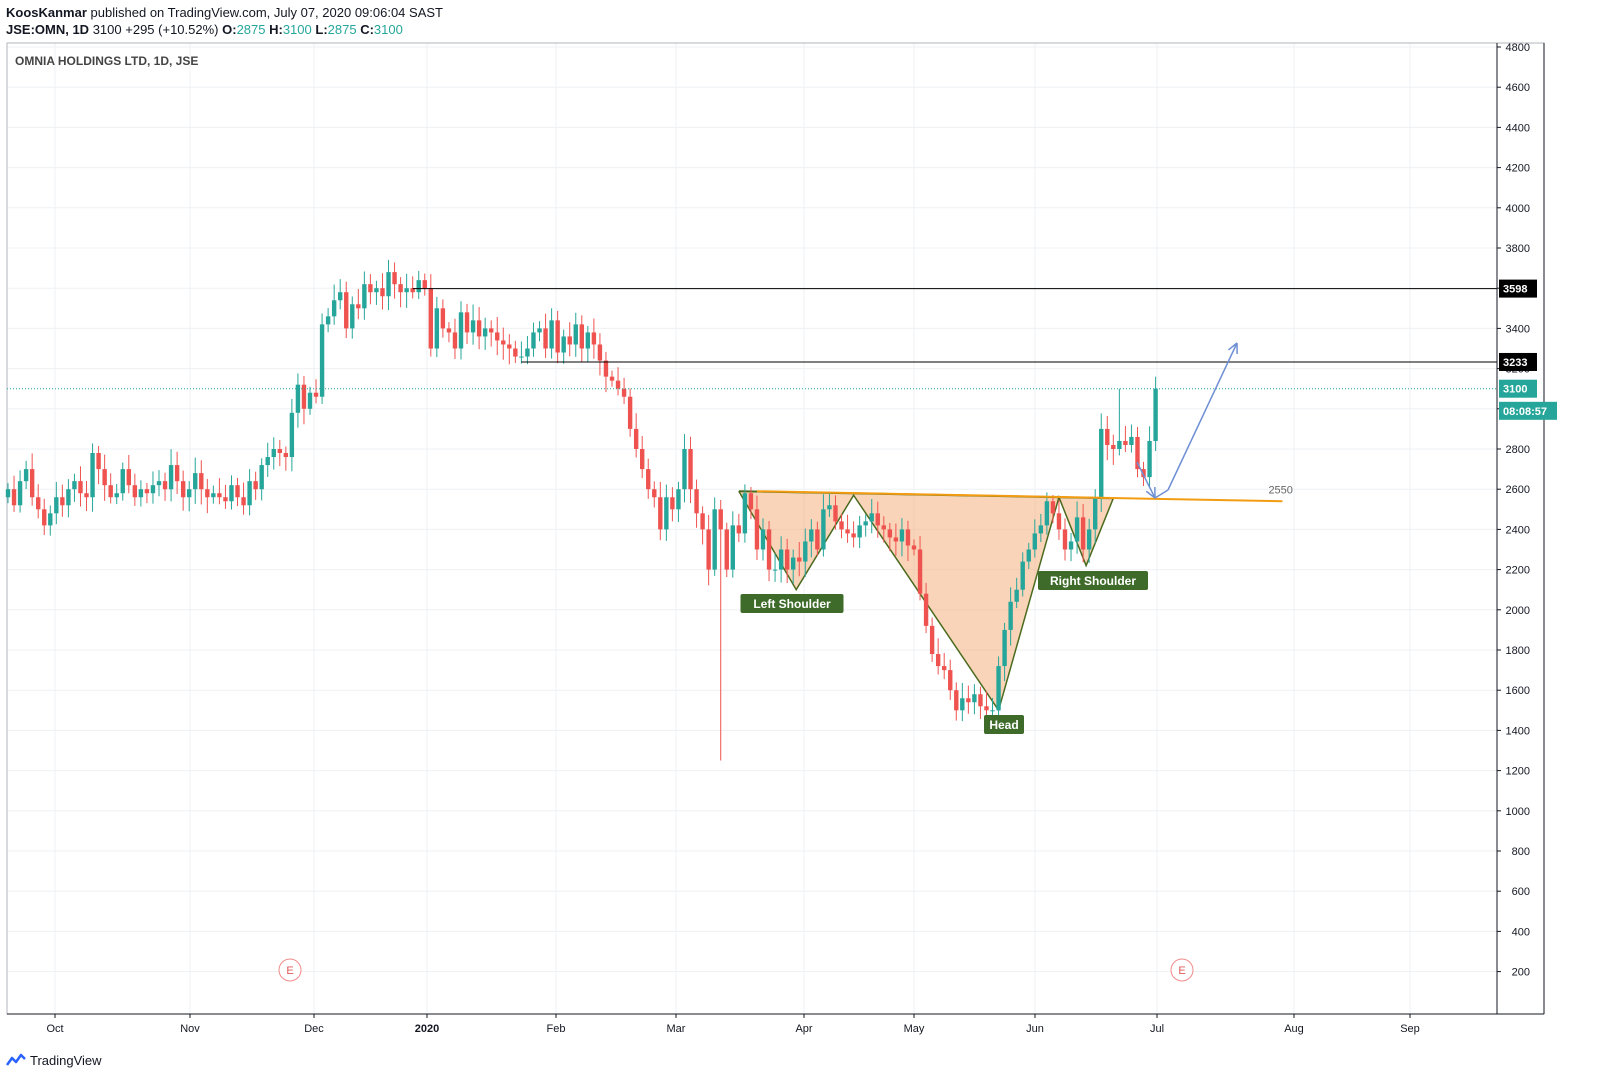 This screenshot has width=1613, height=1080. What do you see at coordinates (803, 1029) in the screenshot?
I see `x-tick-label: Apr` at bounding box center [803, 1029].